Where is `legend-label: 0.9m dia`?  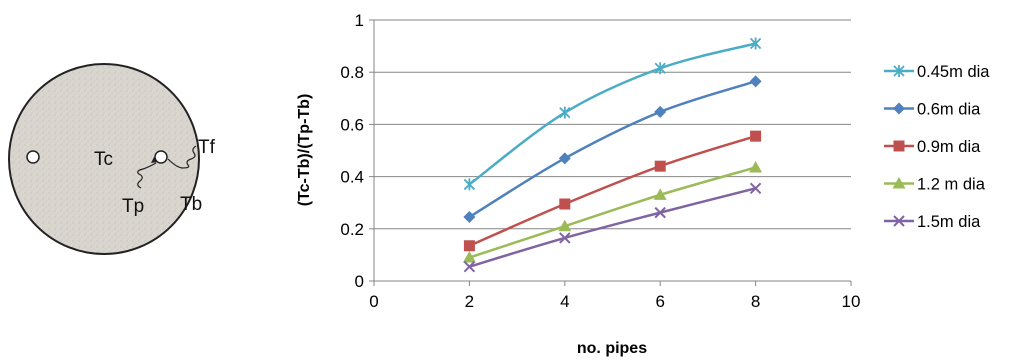
legend-label: 0.9m dia is located at coordinates (949, 147).